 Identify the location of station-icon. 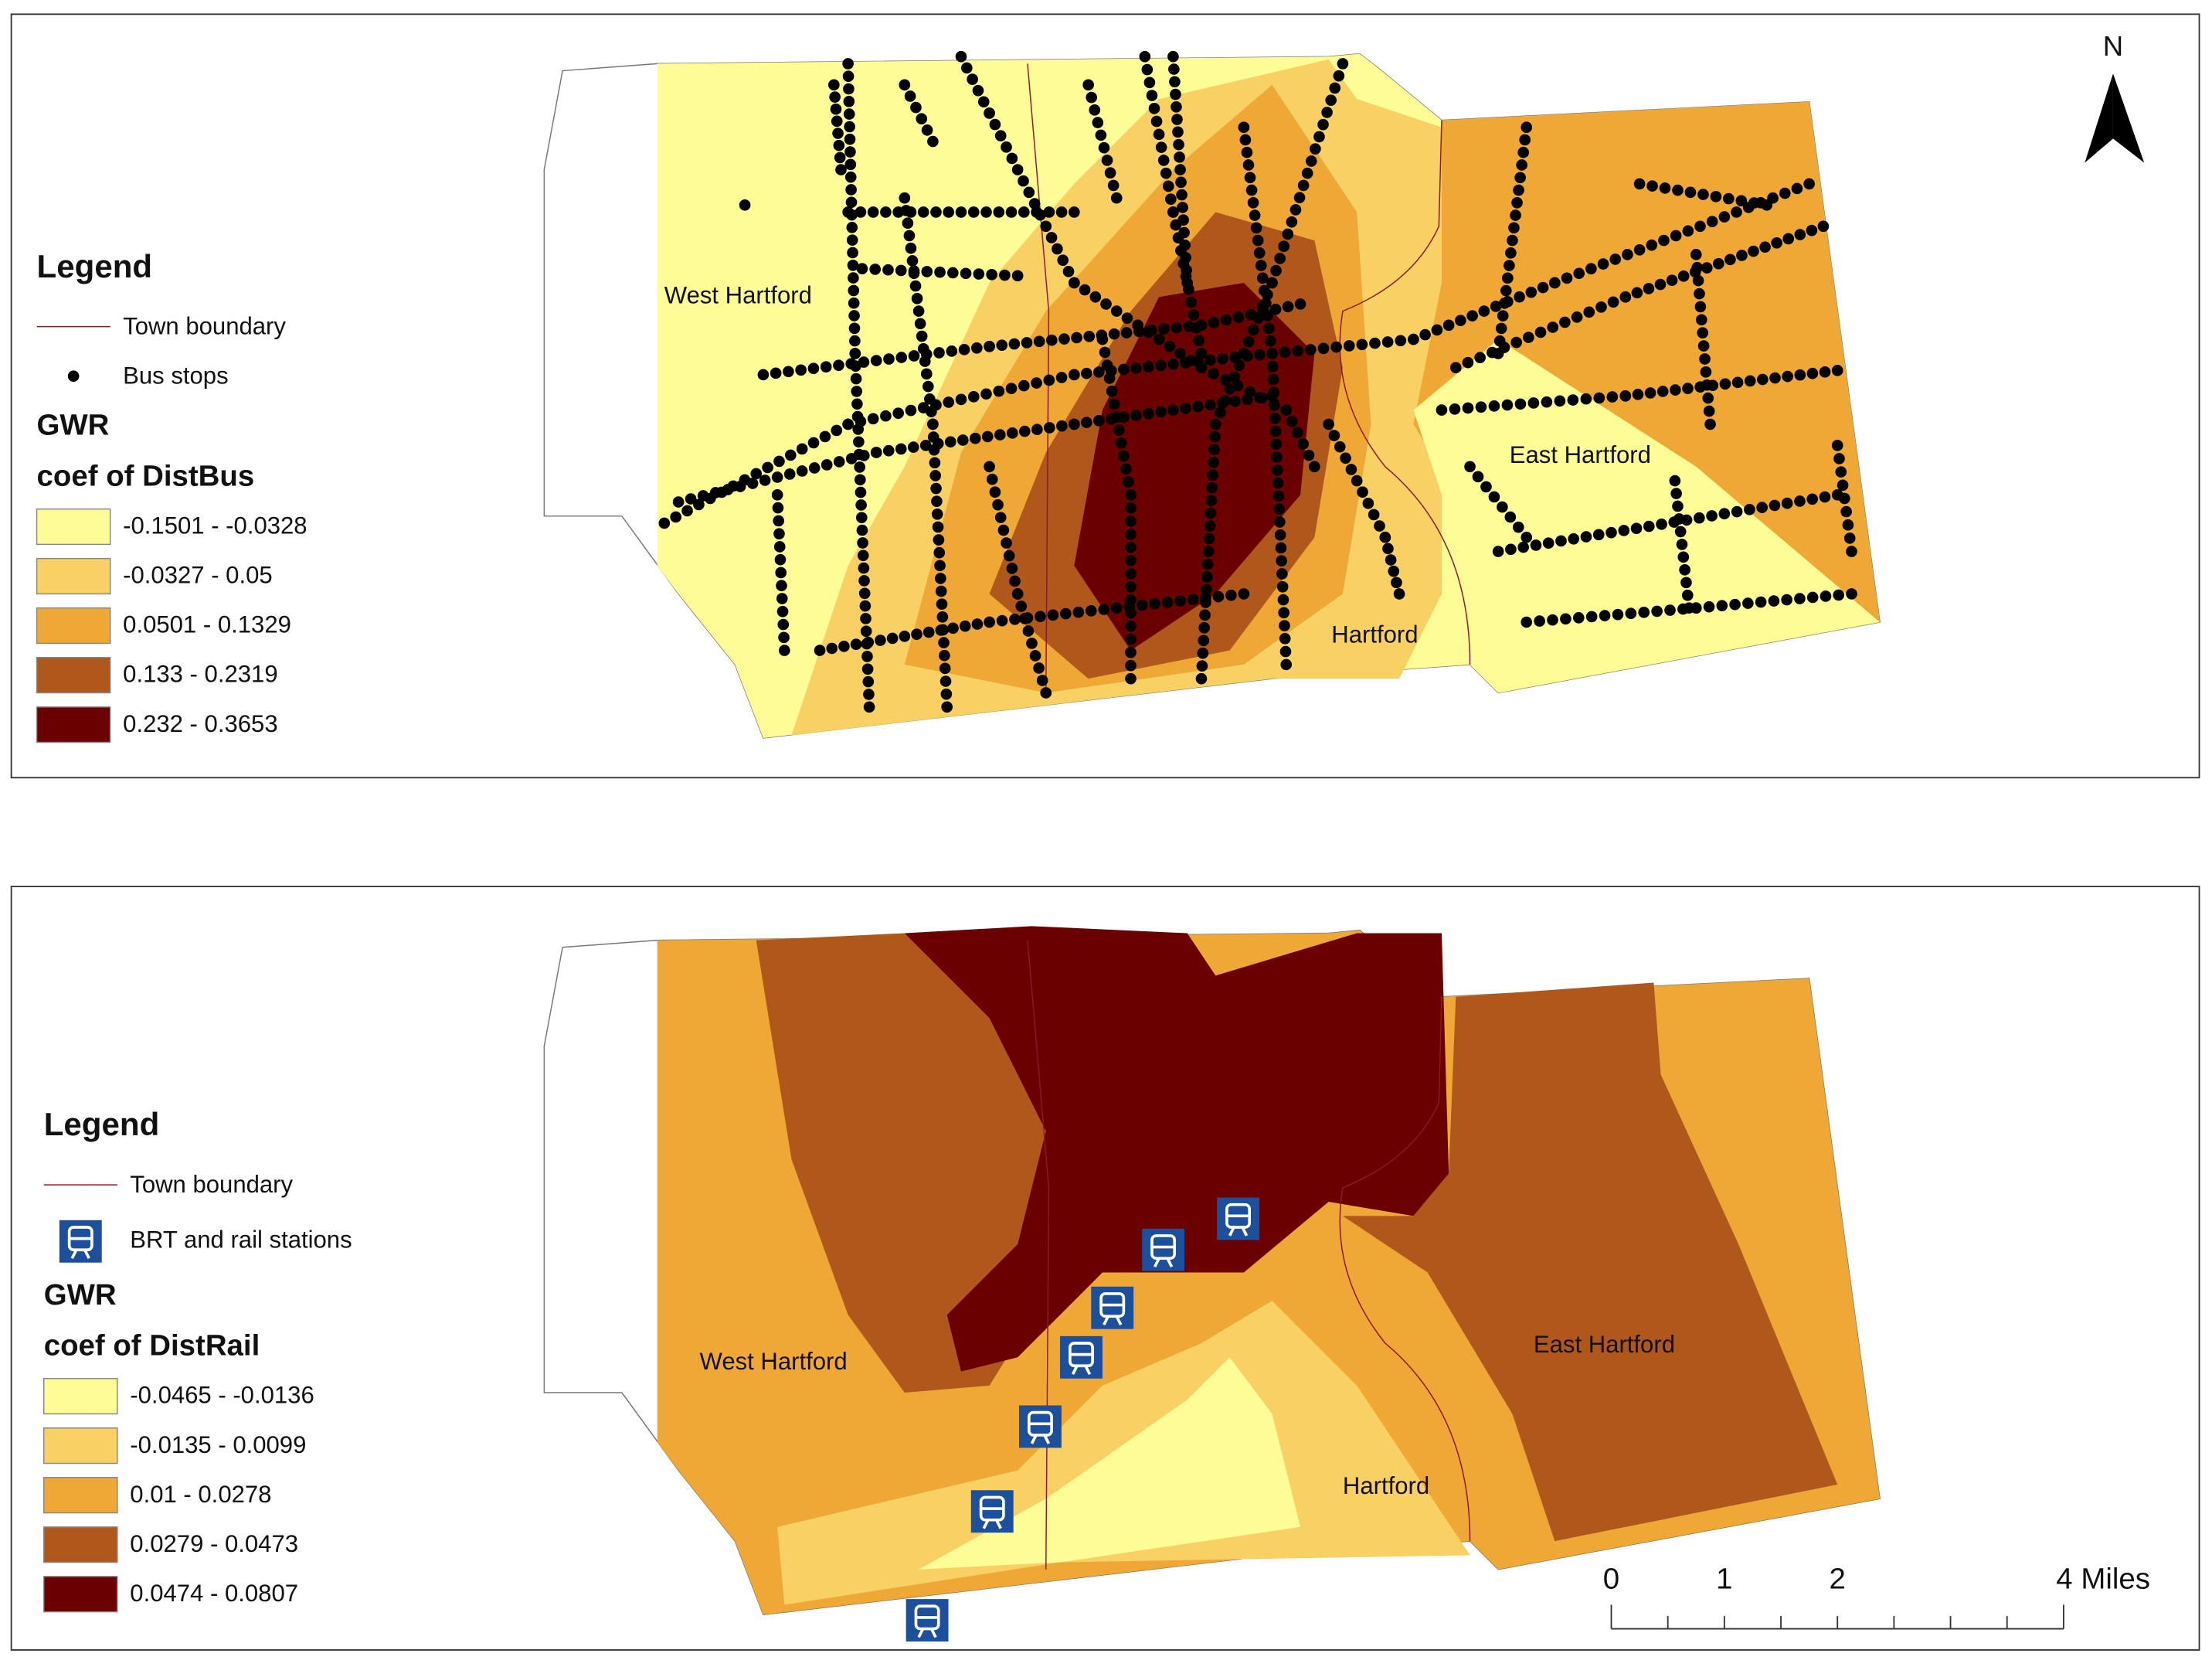
(1238, 1218).